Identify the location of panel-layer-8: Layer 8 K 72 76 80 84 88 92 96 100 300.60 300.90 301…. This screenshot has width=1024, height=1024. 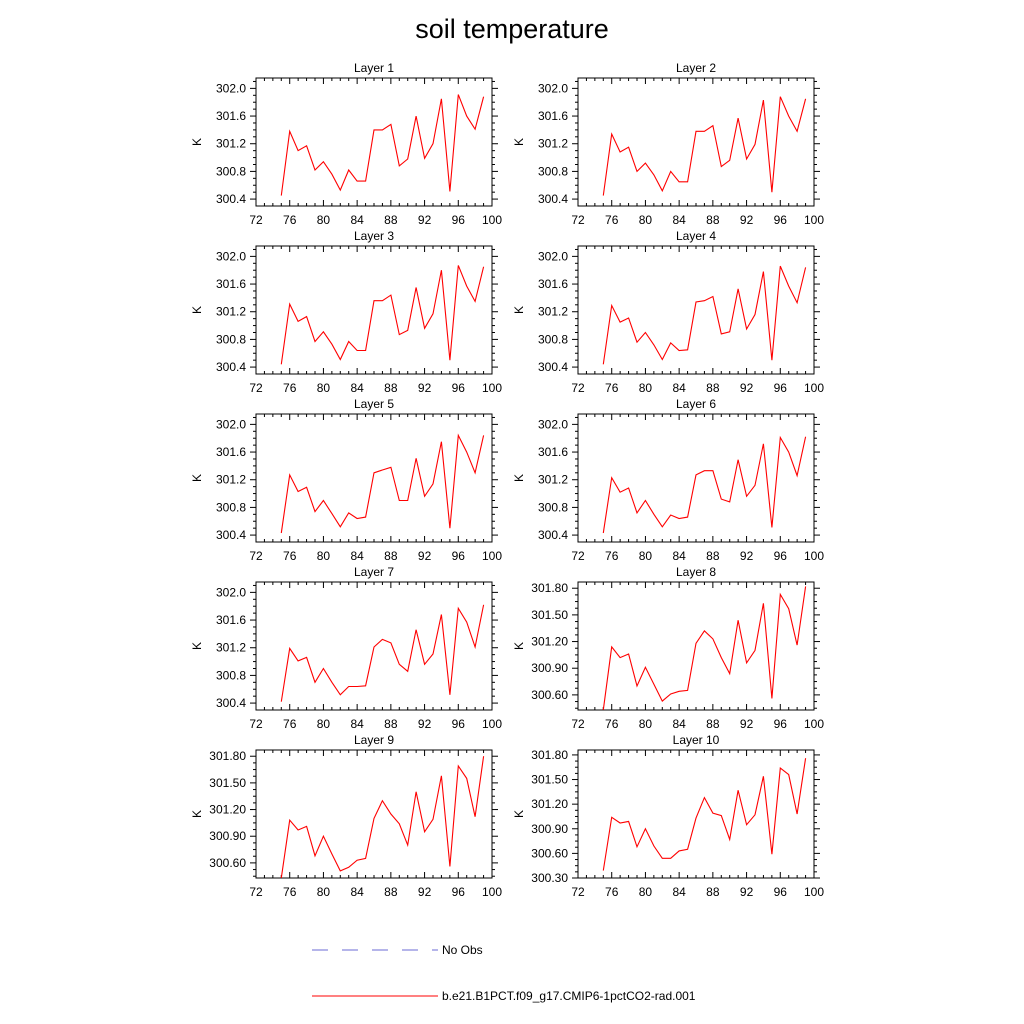
(668, 648).